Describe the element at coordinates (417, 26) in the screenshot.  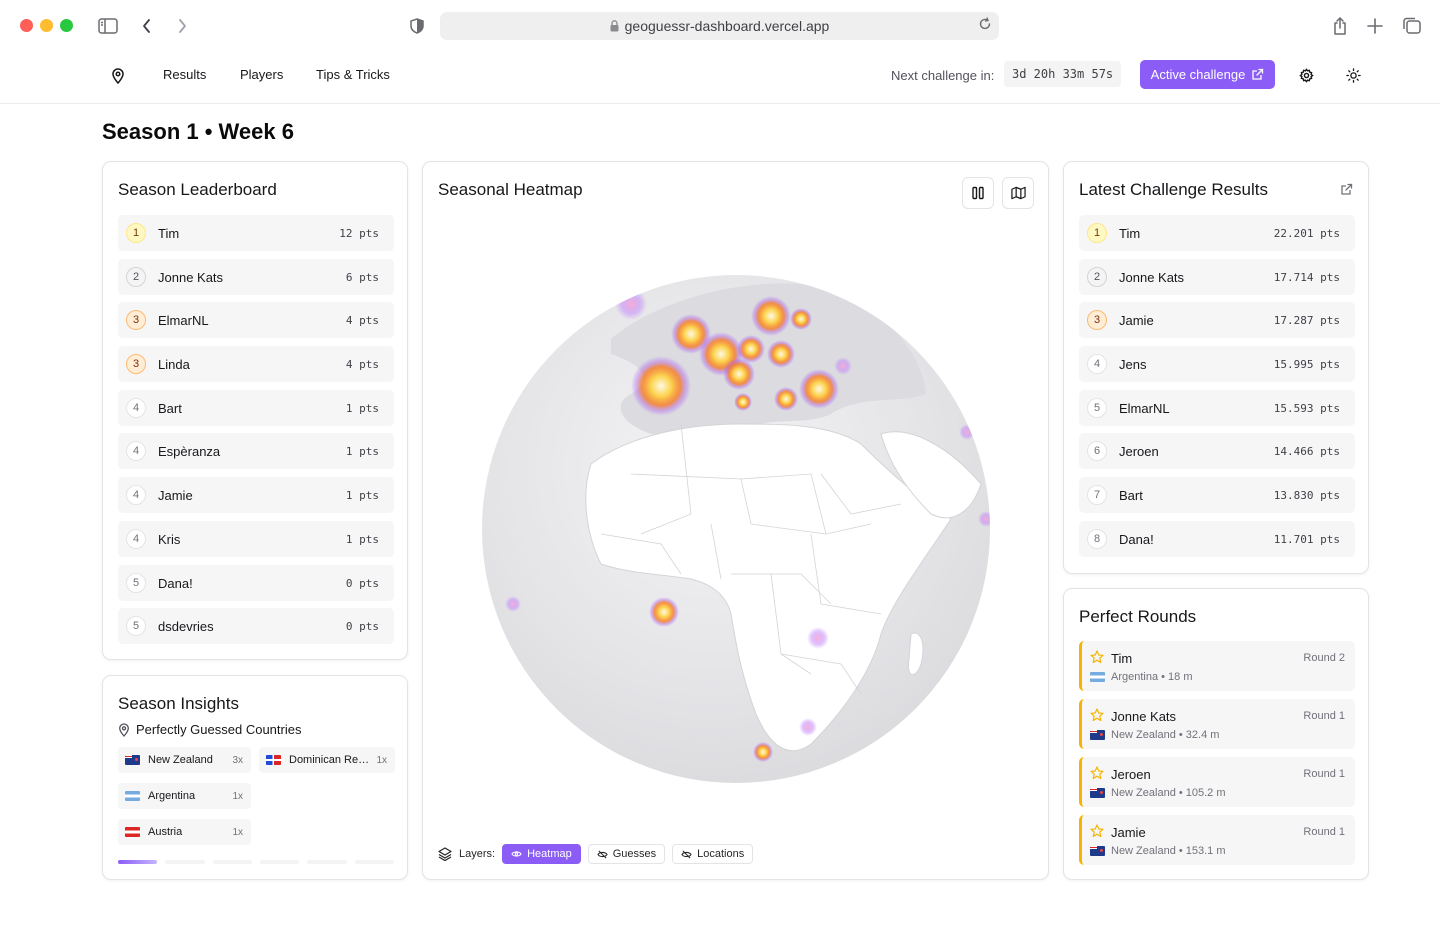
I see `privacy-shield-icon` at that location.